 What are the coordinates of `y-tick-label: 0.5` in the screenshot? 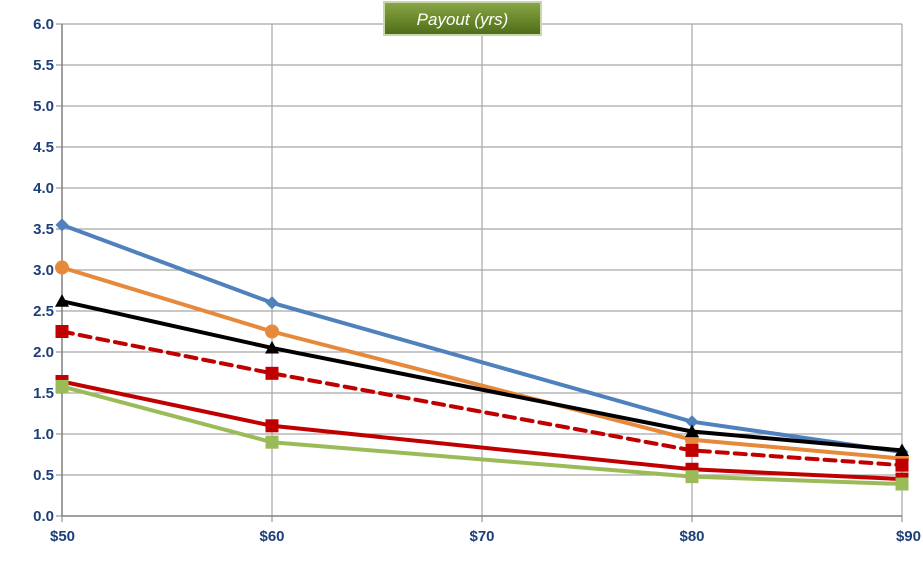 It's located at (43, 475).